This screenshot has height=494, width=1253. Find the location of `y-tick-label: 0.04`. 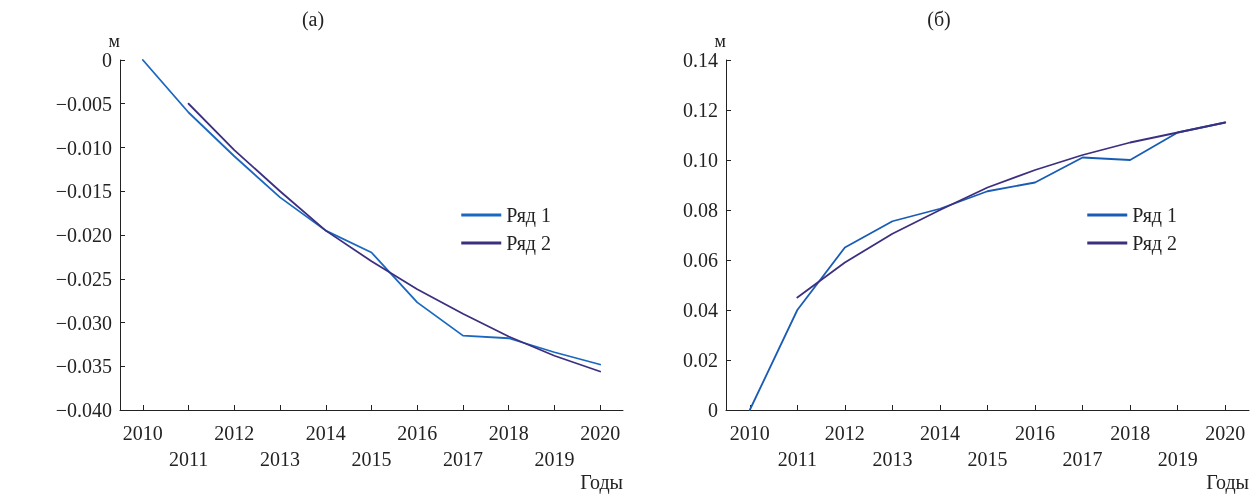

y-tick-label: 0.04 is located at coordinates (700, 310).